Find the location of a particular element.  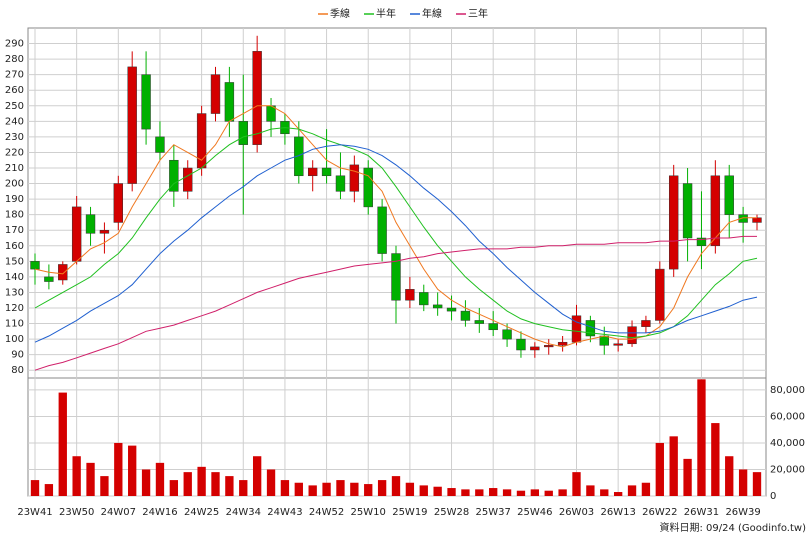

y-tick-label: 200 is located at coordinates (14, 184).